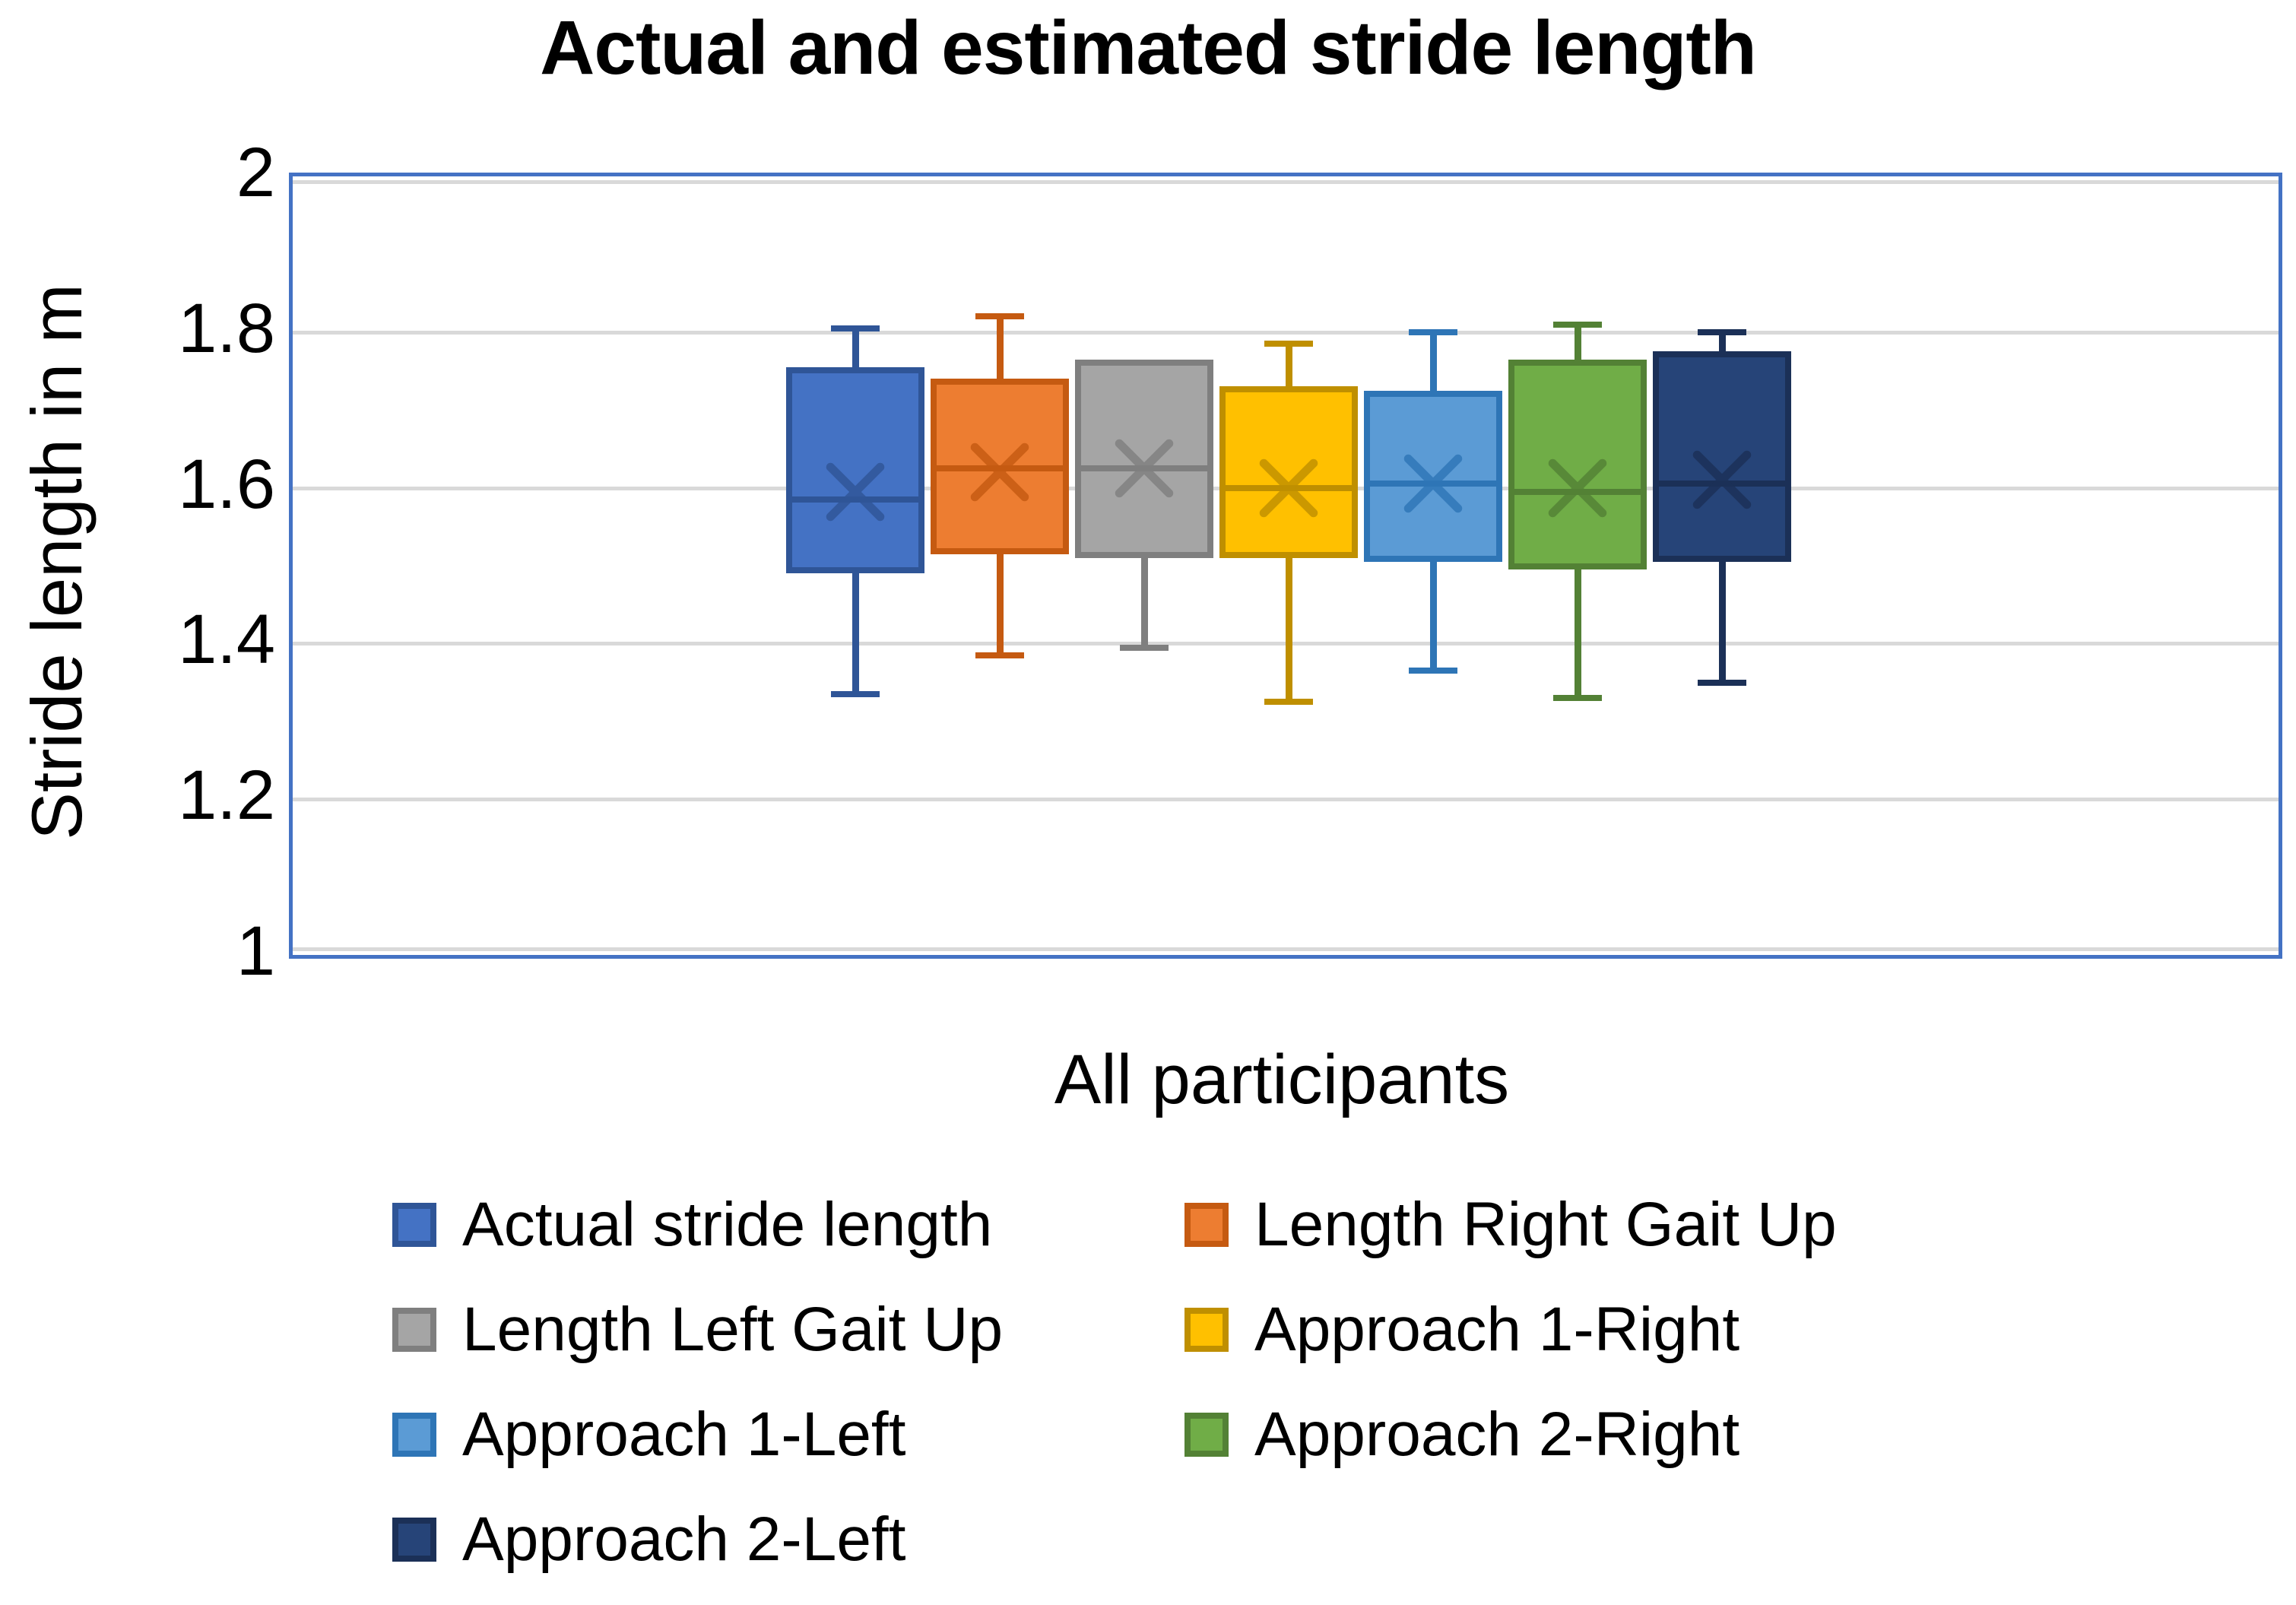 This screenshot has height=1605, width=2296. What do you see at coordinates (57, 562) in the screenshot?
I see `y-axis-title: Stride length in m` at bounding box center [57, 562].